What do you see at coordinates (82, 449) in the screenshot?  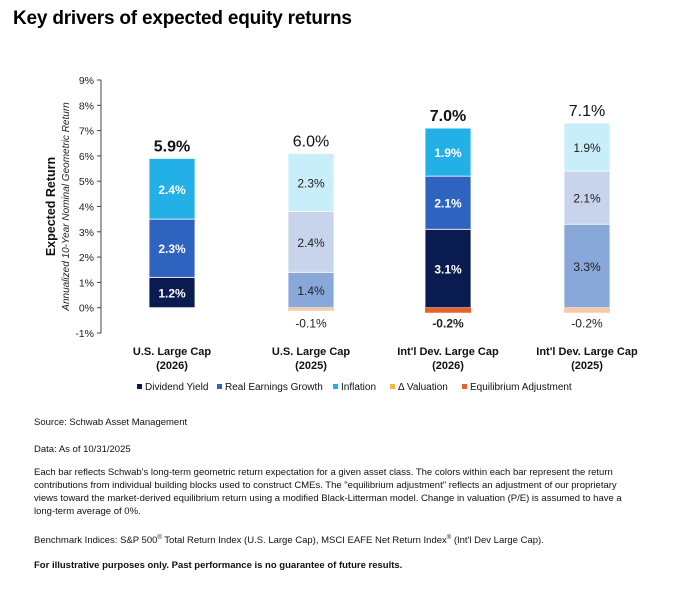 I see `data-date-note: Data: As of 10/31/2025` at bounding box center [82, 449].